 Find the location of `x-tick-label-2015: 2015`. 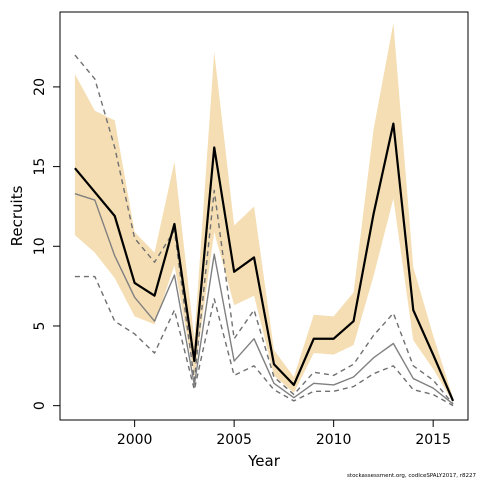

x-tick-label-2015: 2015 is located at coordinates (433, 440).